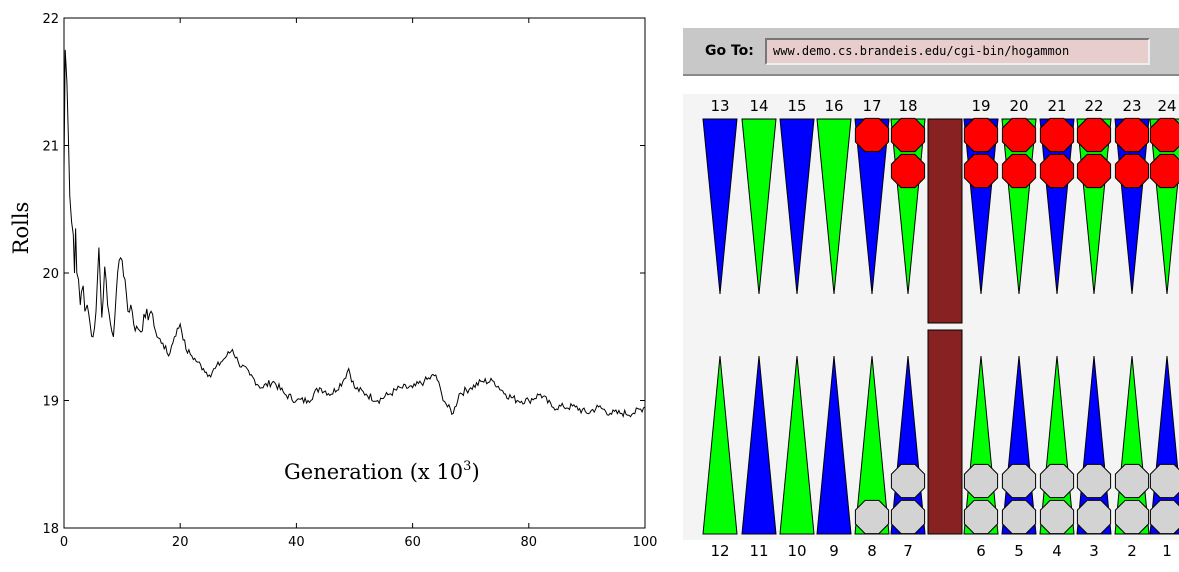 The width and height of the screenshot is (1179, 572). What do you see at coordinates (21, 228) in the screenshot?
I see `y-axis-title: Rolls` at bounding box center [21, 228].